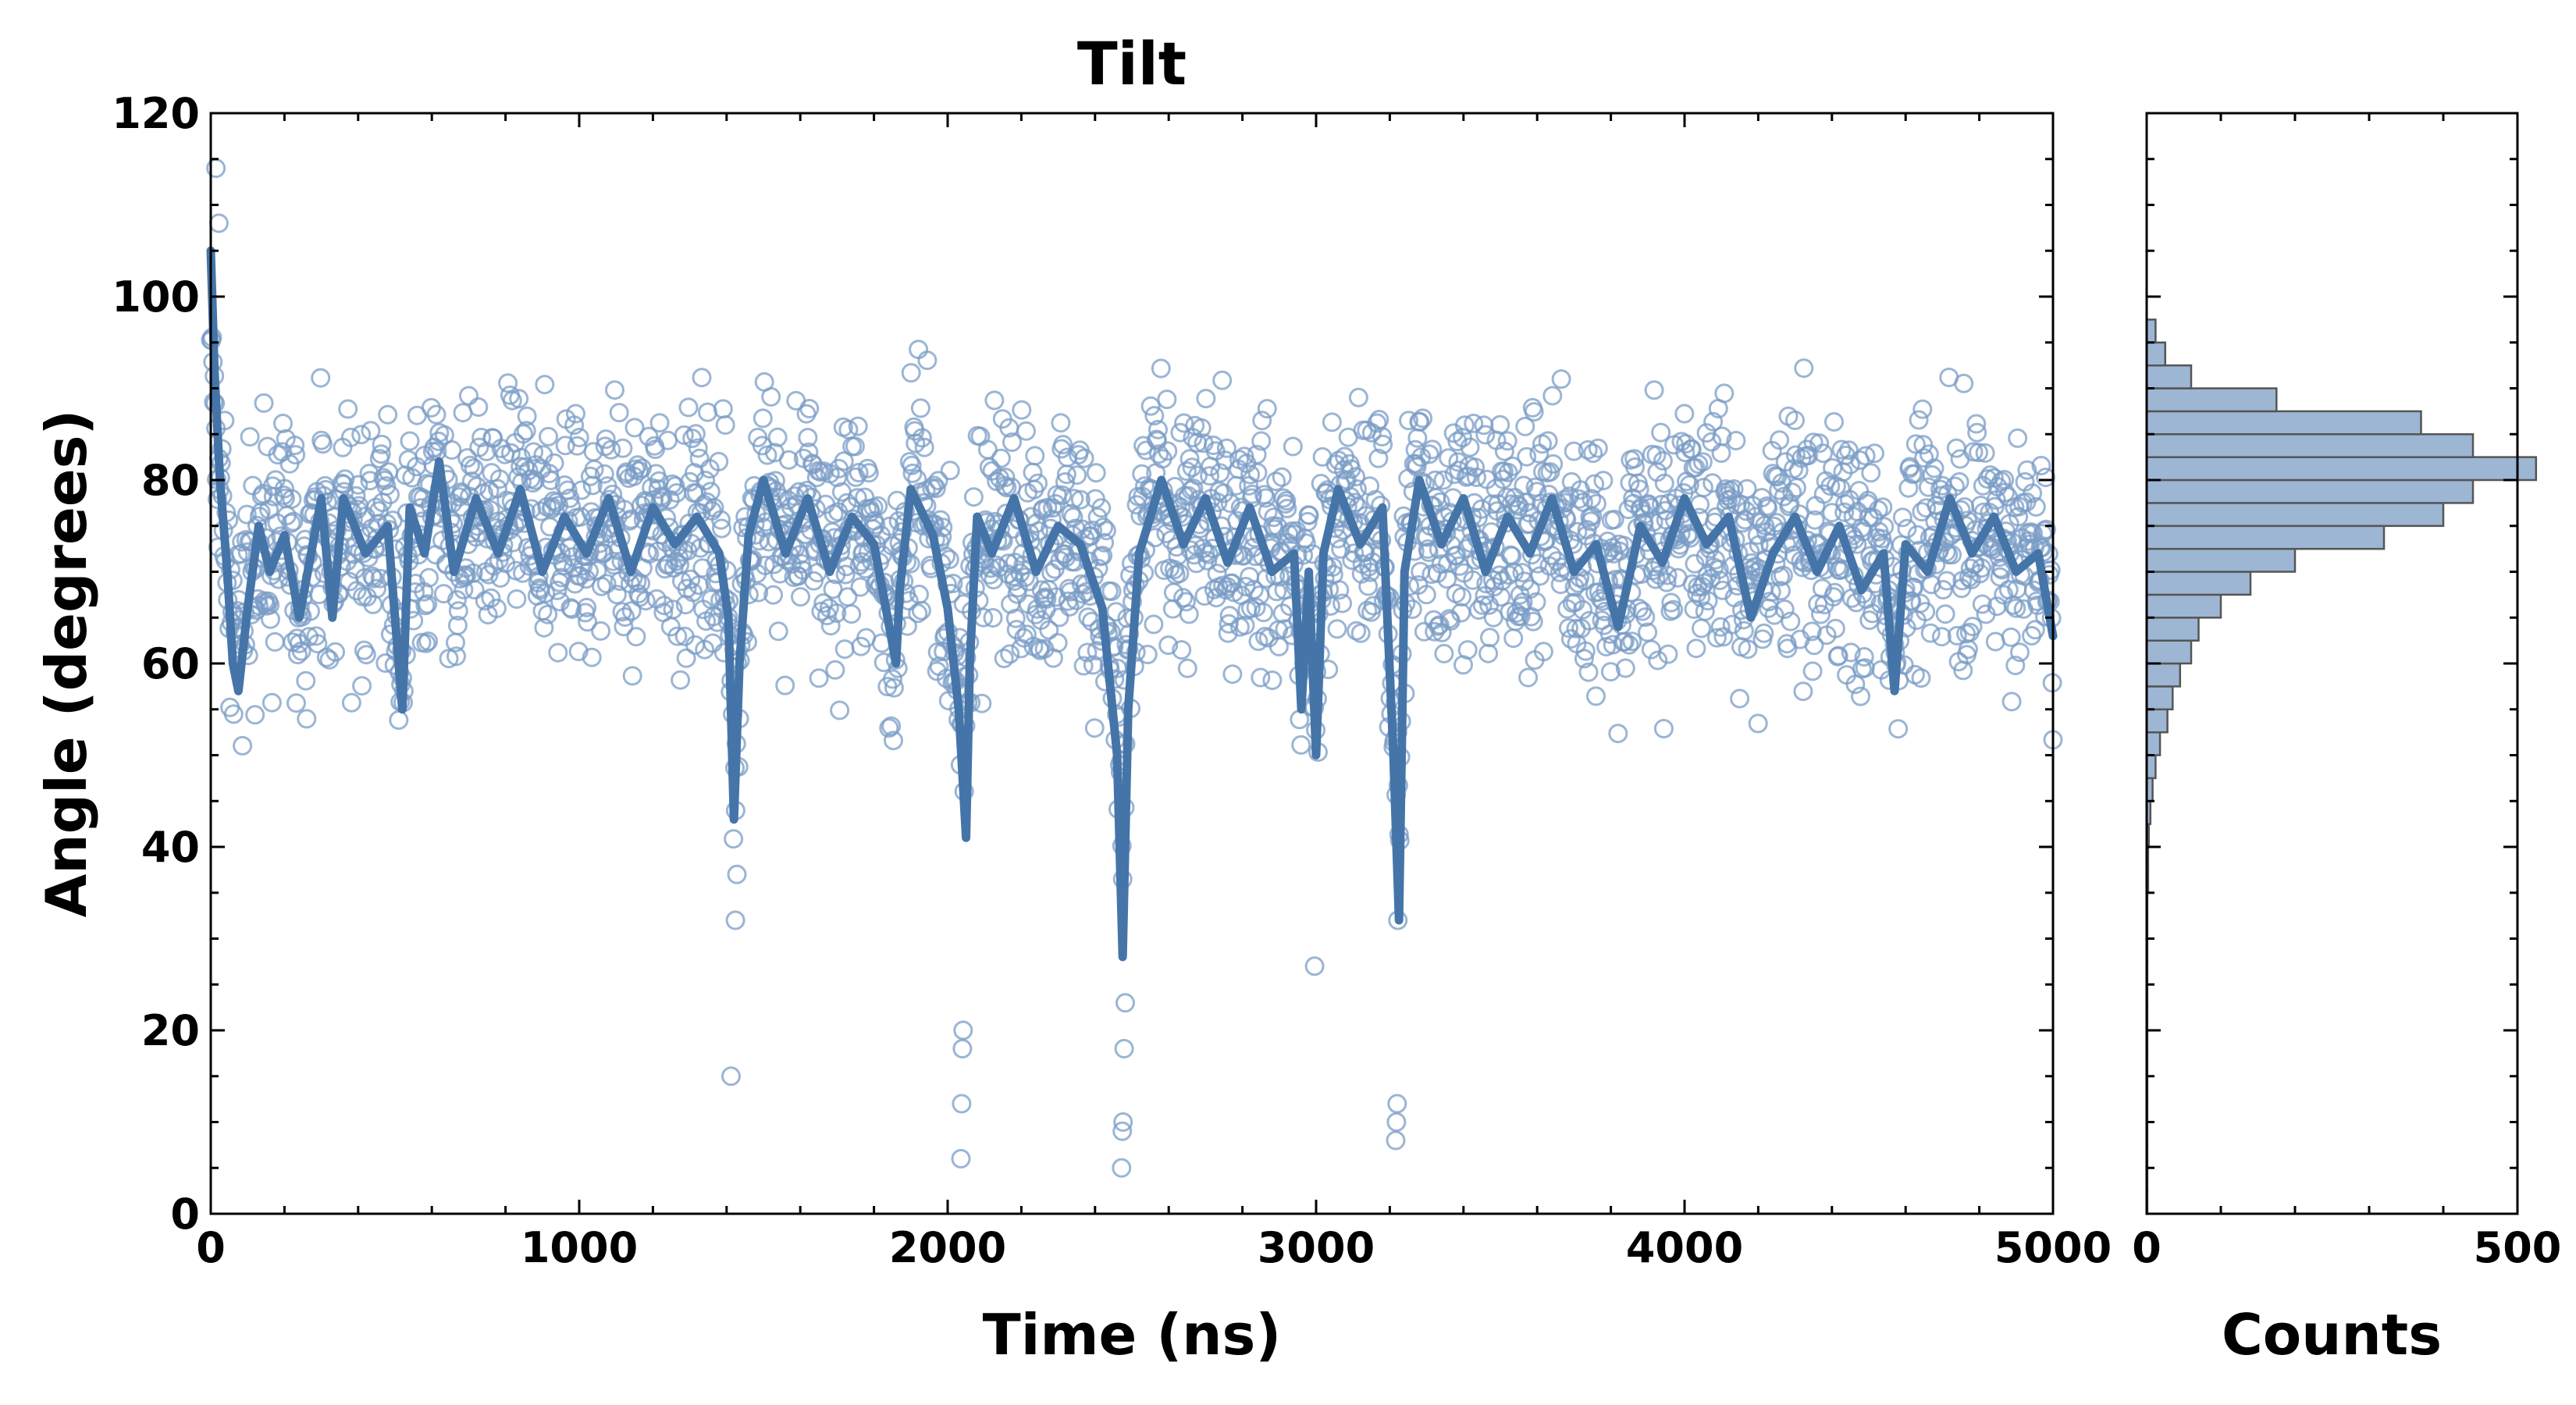 Image resolution: width=2576 pixels, height=1405 pixels. Describe the element at coordinates (1684, 1247) in the screenshot. I see `x-tick-label: 4000` at that location.